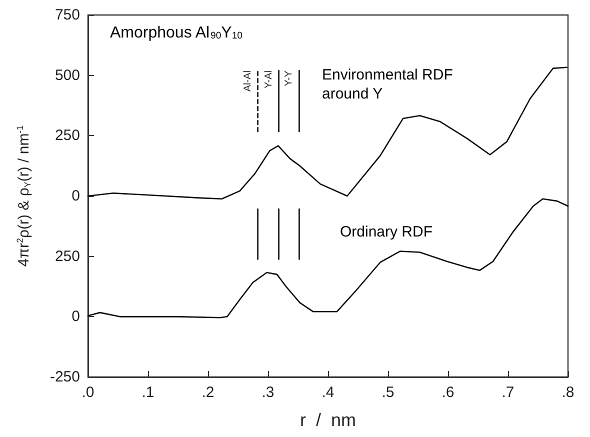  What do you see at coordinates (268, 392) in the screenshot?
I see `x-tick-label: .3` at bounding box center [268, 392].